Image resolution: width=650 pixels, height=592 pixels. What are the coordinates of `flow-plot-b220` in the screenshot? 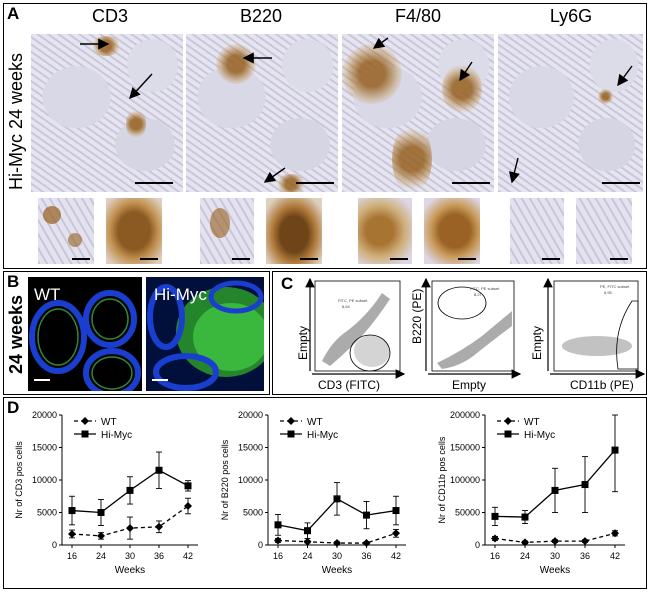 It's located at (471, 328).